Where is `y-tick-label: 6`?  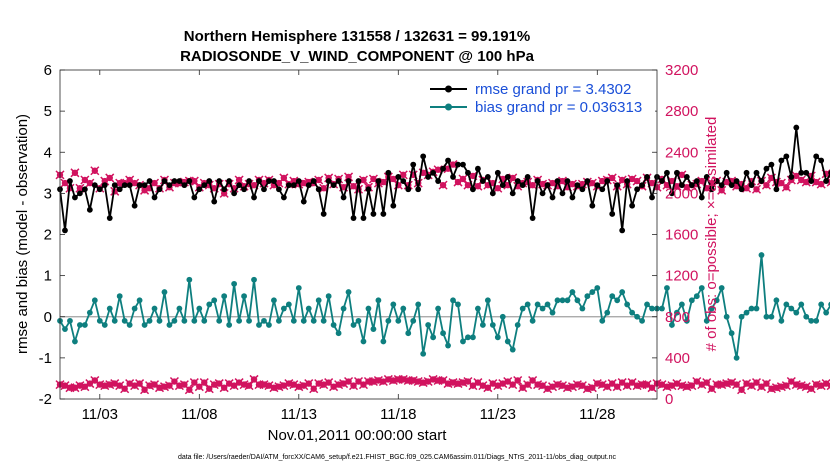 y-tick-label: 6 is located at coordinates (48, 70).